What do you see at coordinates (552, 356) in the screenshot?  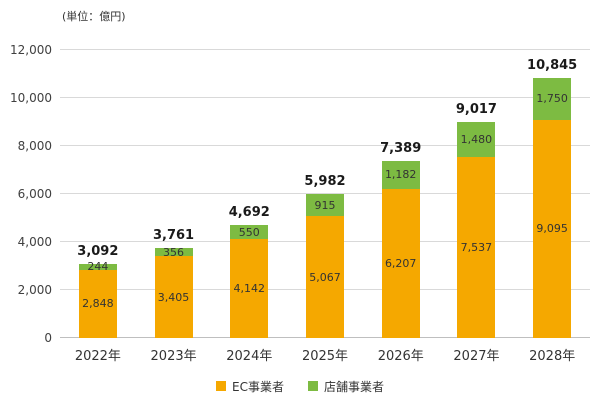 I see `x-axis-label: 2028年` at bounding box center [552, 356].